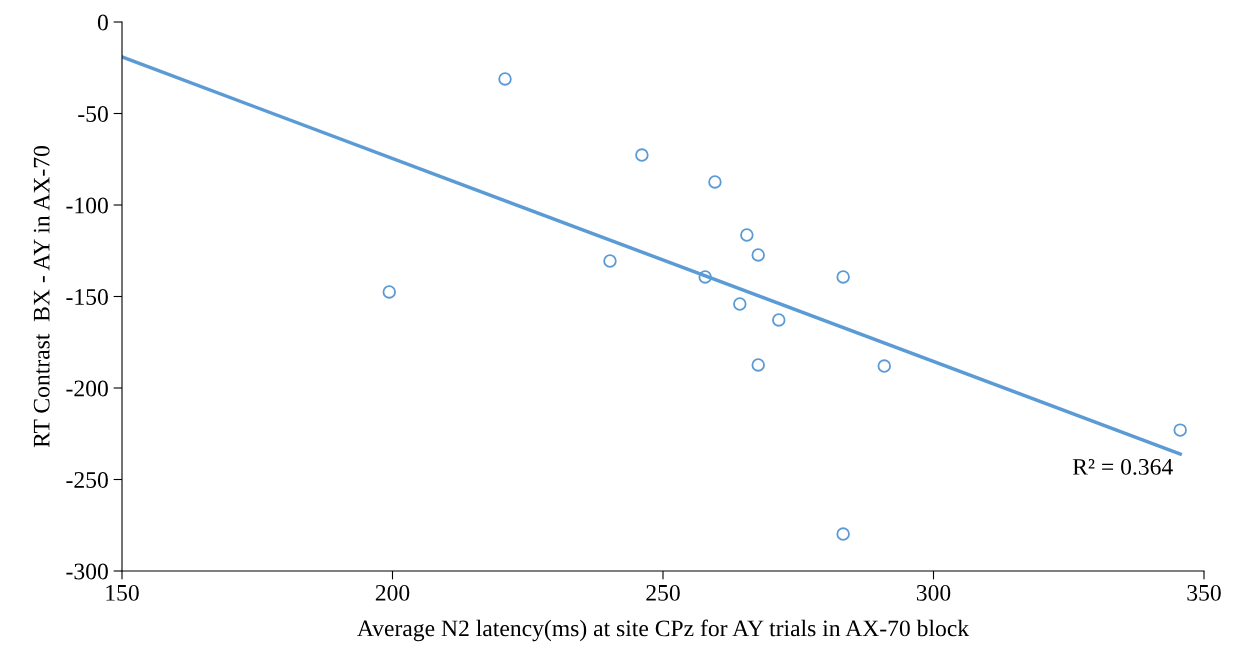 This screenshot has height=659, width=1236. I want to click on x-tick-label: 300, so click(933, 592).